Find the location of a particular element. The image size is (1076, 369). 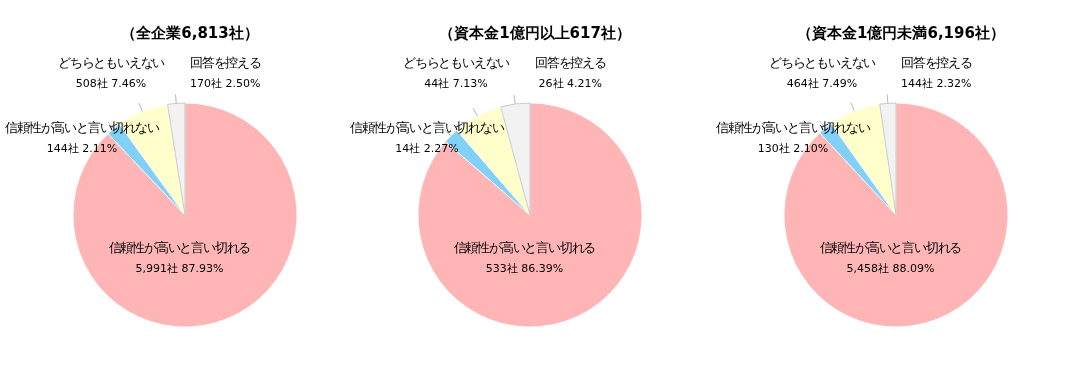

data-label: 26社 4.21% is located at coordinates (570, 84).